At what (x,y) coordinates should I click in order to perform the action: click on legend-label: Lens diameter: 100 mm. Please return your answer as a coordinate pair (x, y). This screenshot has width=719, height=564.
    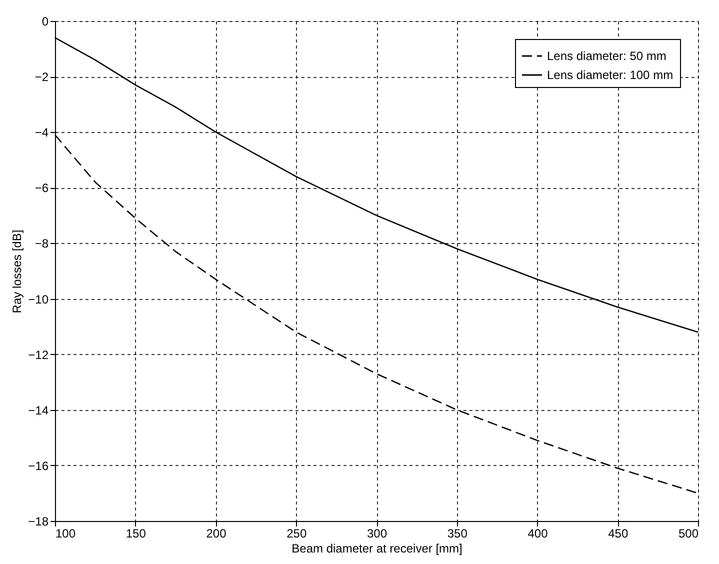
    Looking at the image, I should click on (610, 75).